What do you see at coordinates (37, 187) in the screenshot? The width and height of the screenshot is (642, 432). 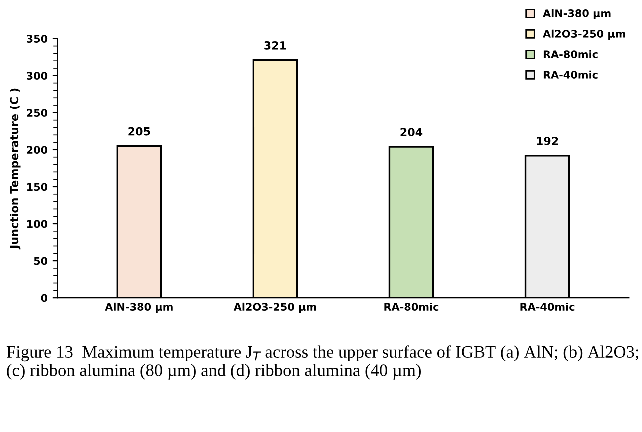 I see `y-tick-label: 150` at bounding box center [37, 187].